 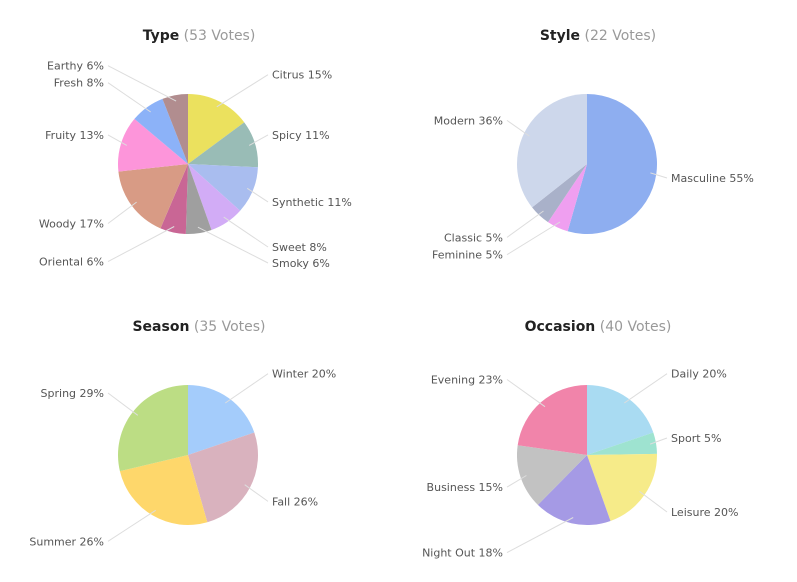 I want to click on pie-slice-business, so click(x=551, y=475).